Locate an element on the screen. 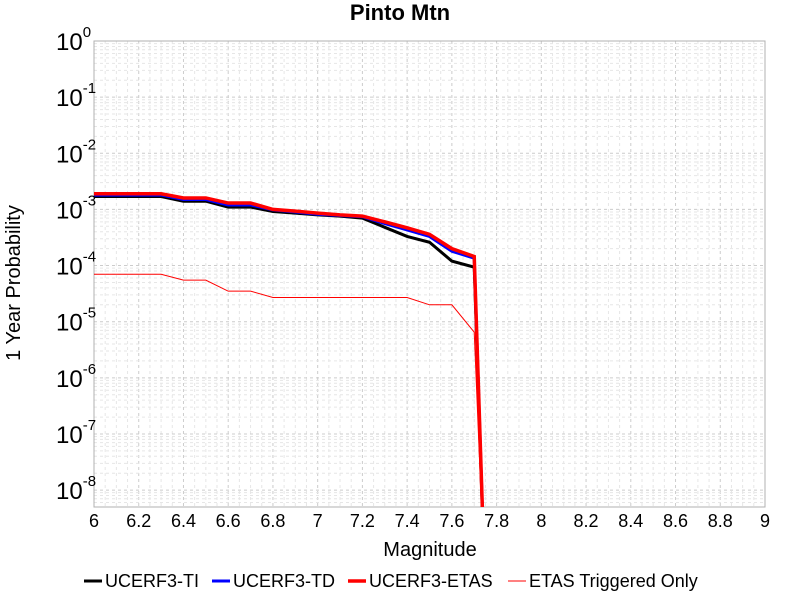 The image size is (800, 600). x-tick-label: 6.8 is located at coordinates (272, 521).